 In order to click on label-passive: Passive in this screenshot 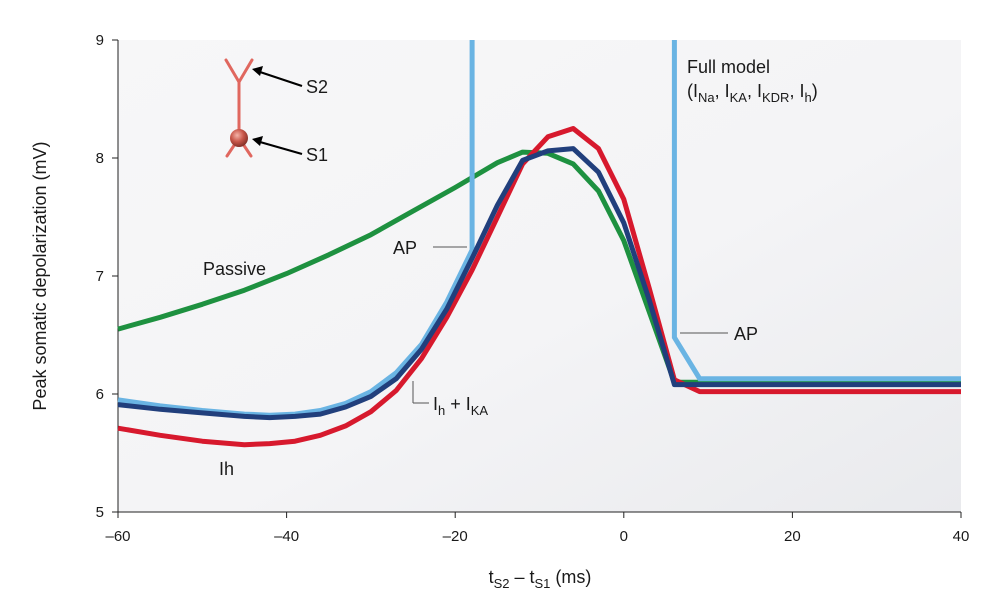, I will do `click(234, 269)`.